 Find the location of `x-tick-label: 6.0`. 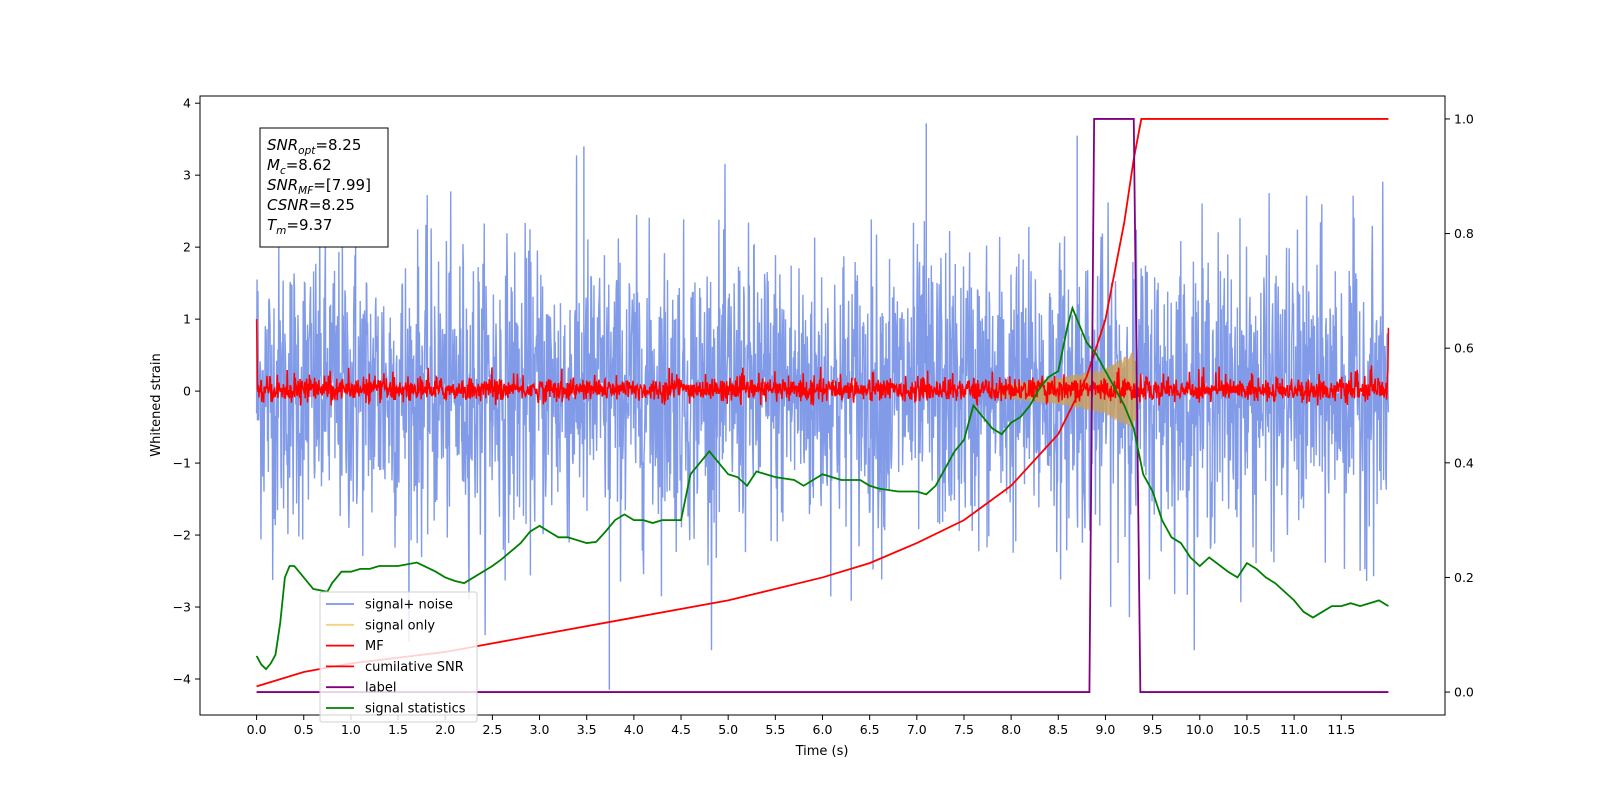

x-tick-label: 6.0 is located at coordinates (823, 729).